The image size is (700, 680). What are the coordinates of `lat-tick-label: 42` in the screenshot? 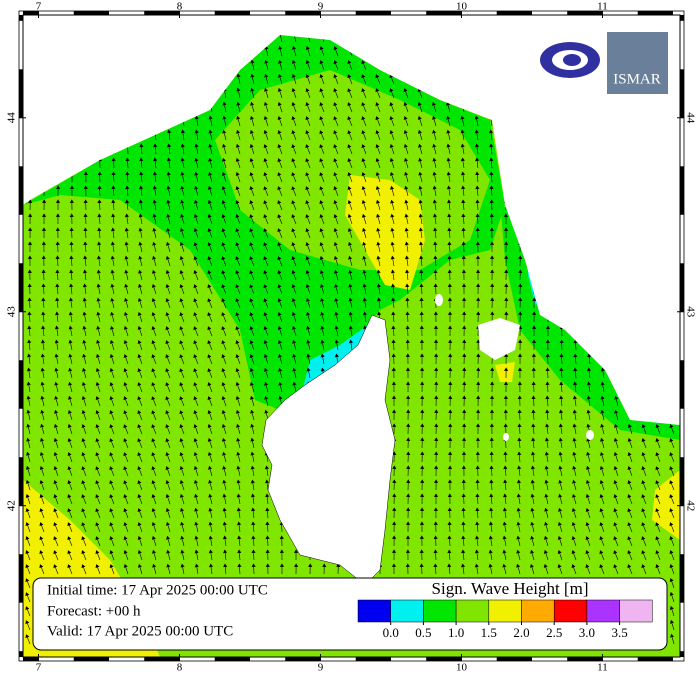 It's located at (690, 505).